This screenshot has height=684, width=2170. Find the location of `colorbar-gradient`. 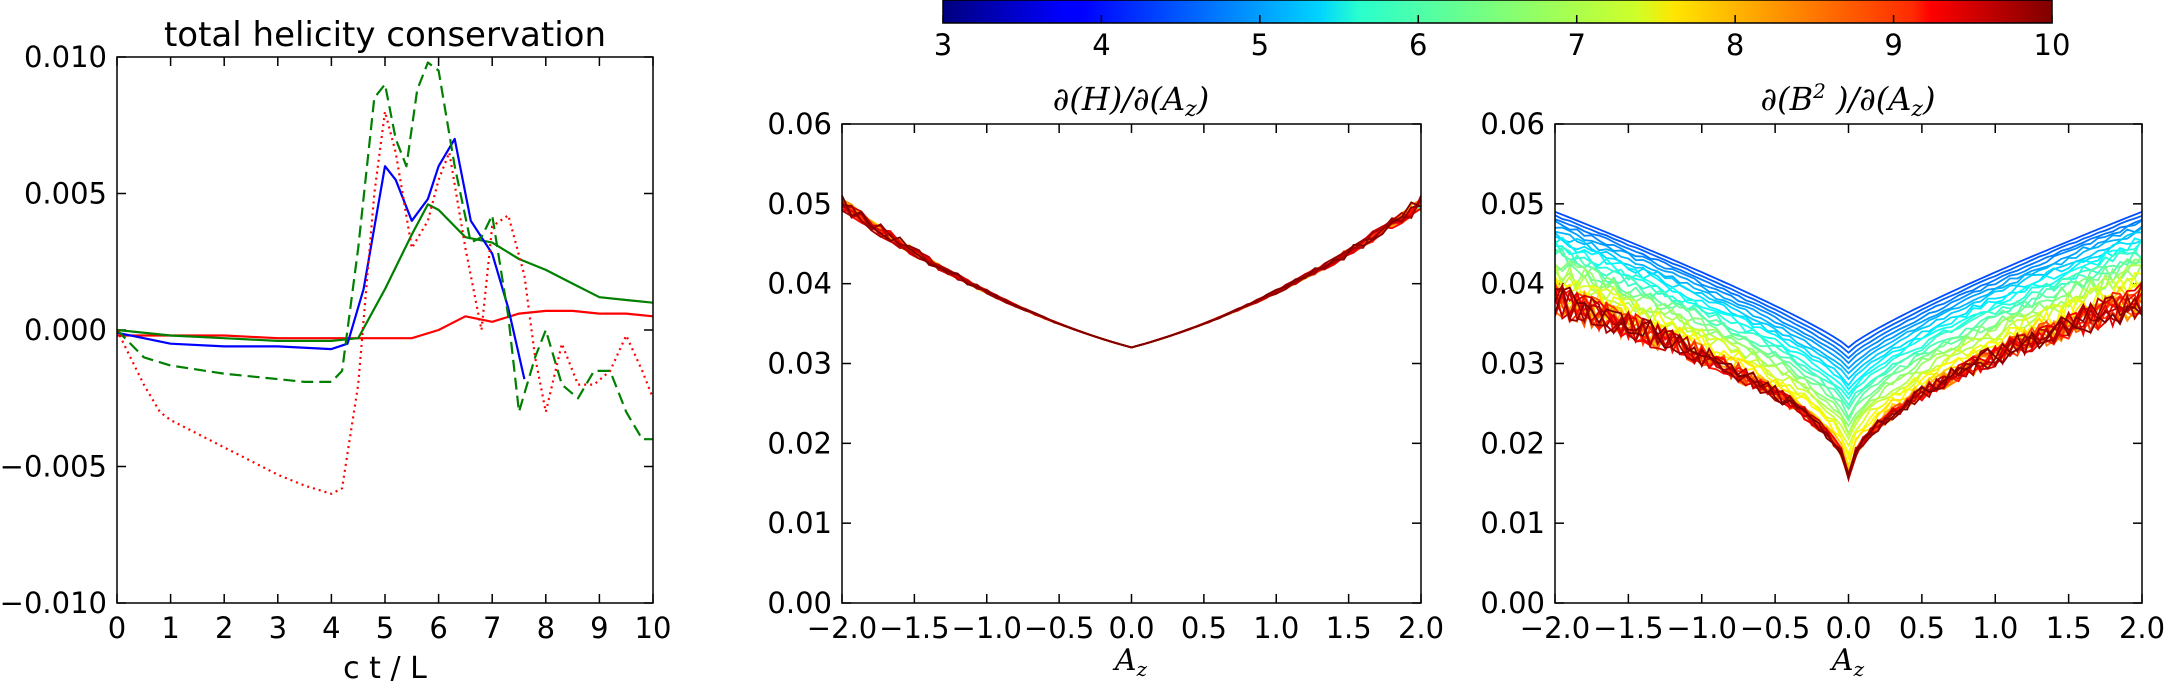

colorbar-gradient is located at coordinates (1497, 12).